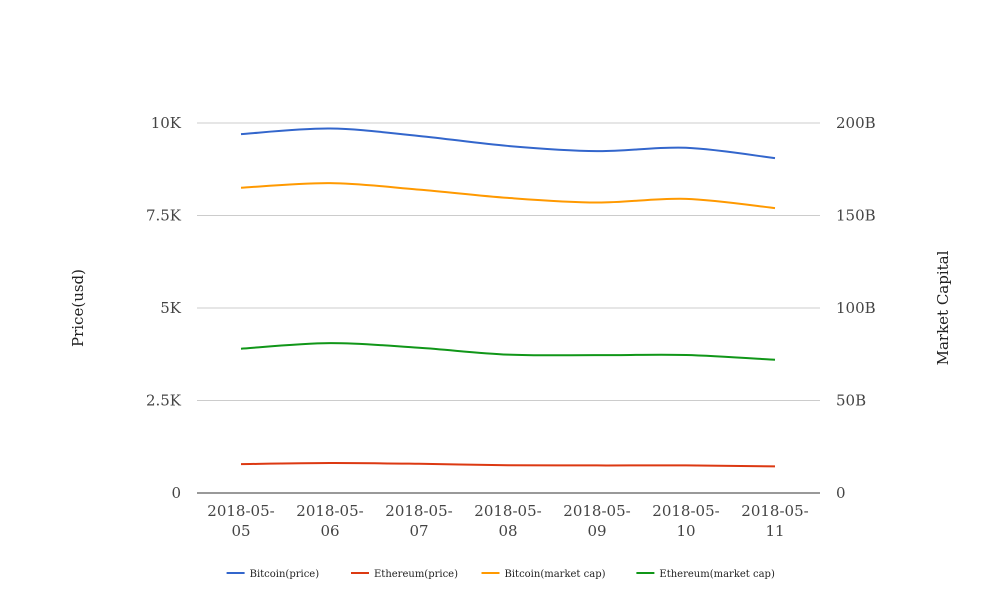 Image resolution: width=1008 pixels, height=616 pixels. I want to click on y-left-tick-label: 0, so click(176, 493).